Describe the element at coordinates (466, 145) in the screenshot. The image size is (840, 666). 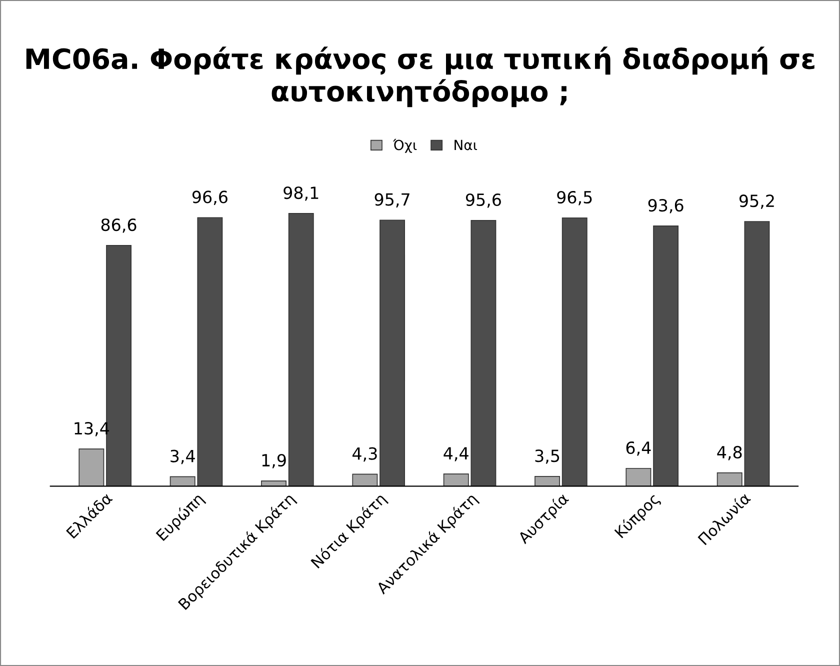
I see `legend-label: Ναι` at that location.